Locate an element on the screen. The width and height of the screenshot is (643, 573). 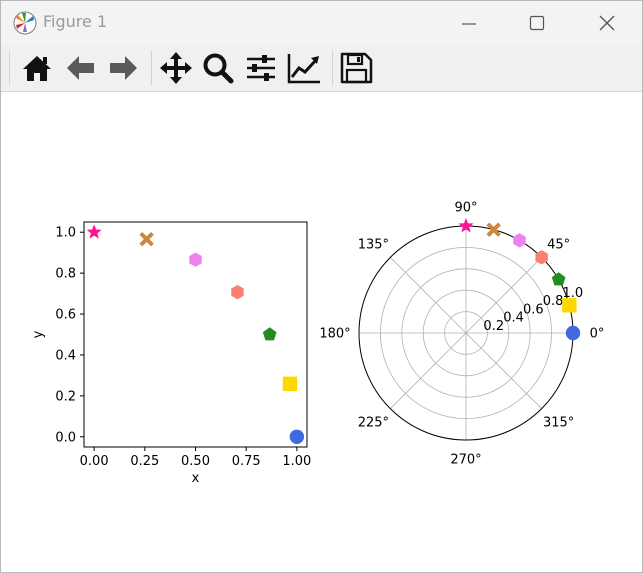
y-tick-label: 0.6 is located at coordinates (65, 315).